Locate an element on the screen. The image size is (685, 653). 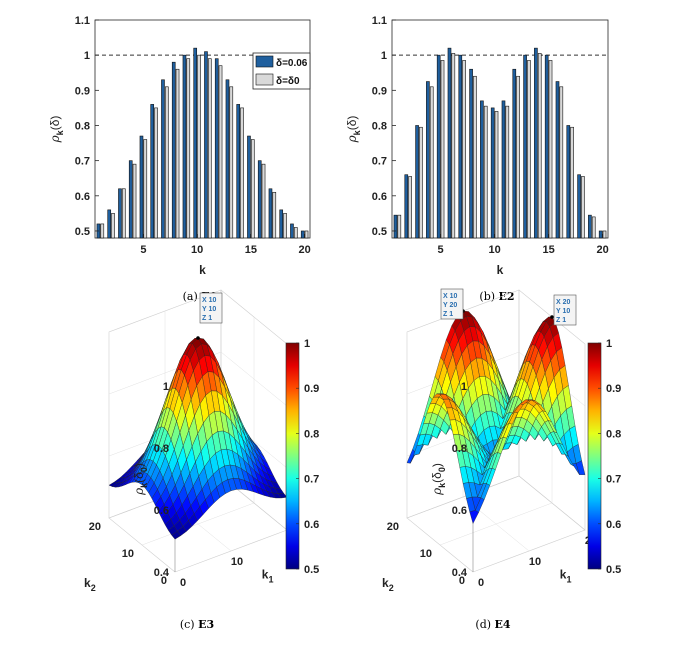
e4-datatip-line: Y 20 is located at coordinates (450, 305).